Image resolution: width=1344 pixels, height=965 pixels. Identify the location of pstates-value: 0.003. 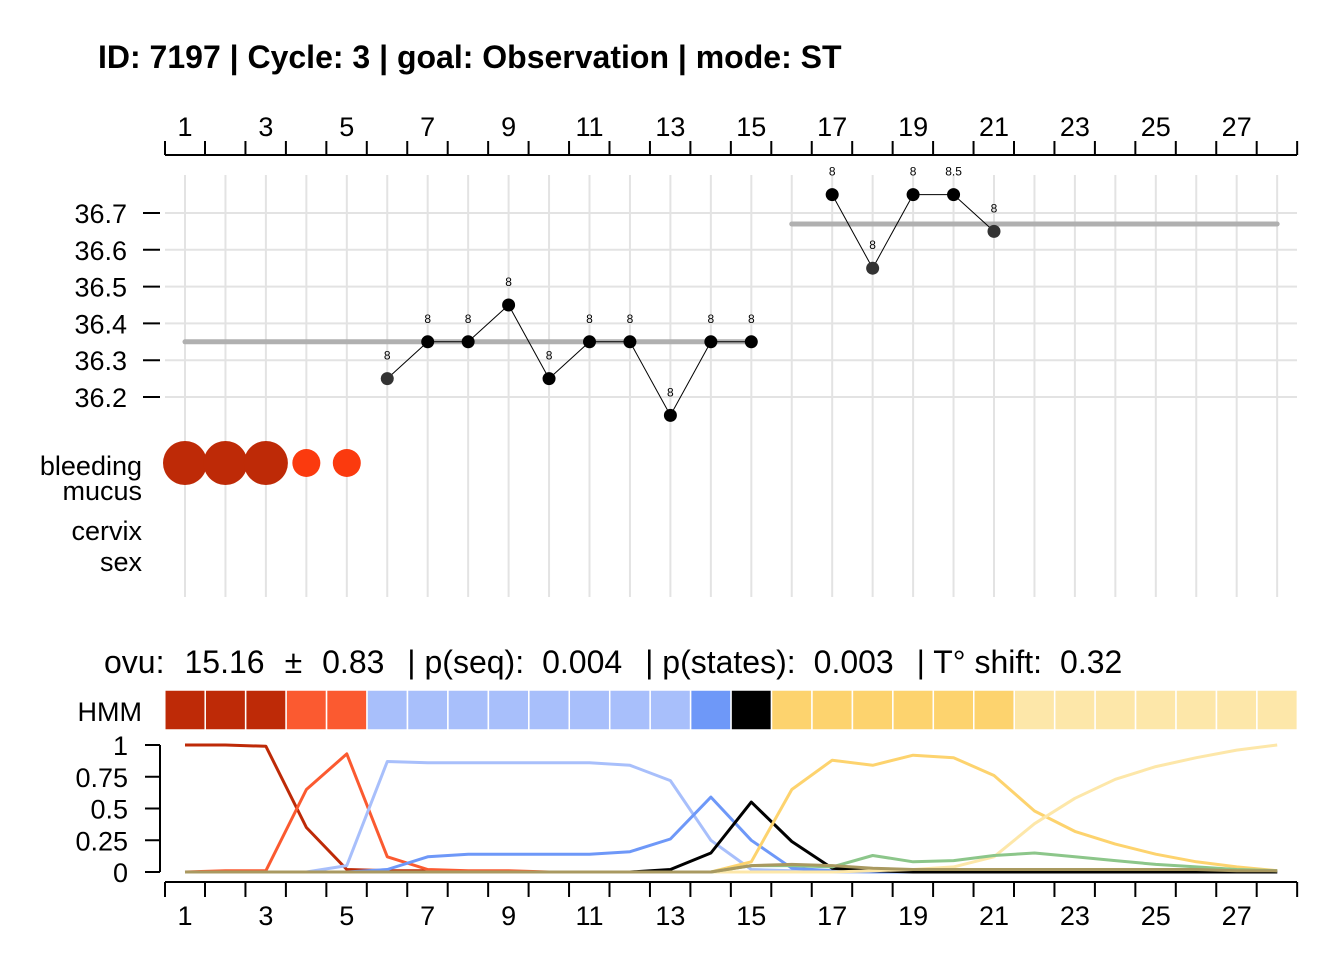
(854, 662).